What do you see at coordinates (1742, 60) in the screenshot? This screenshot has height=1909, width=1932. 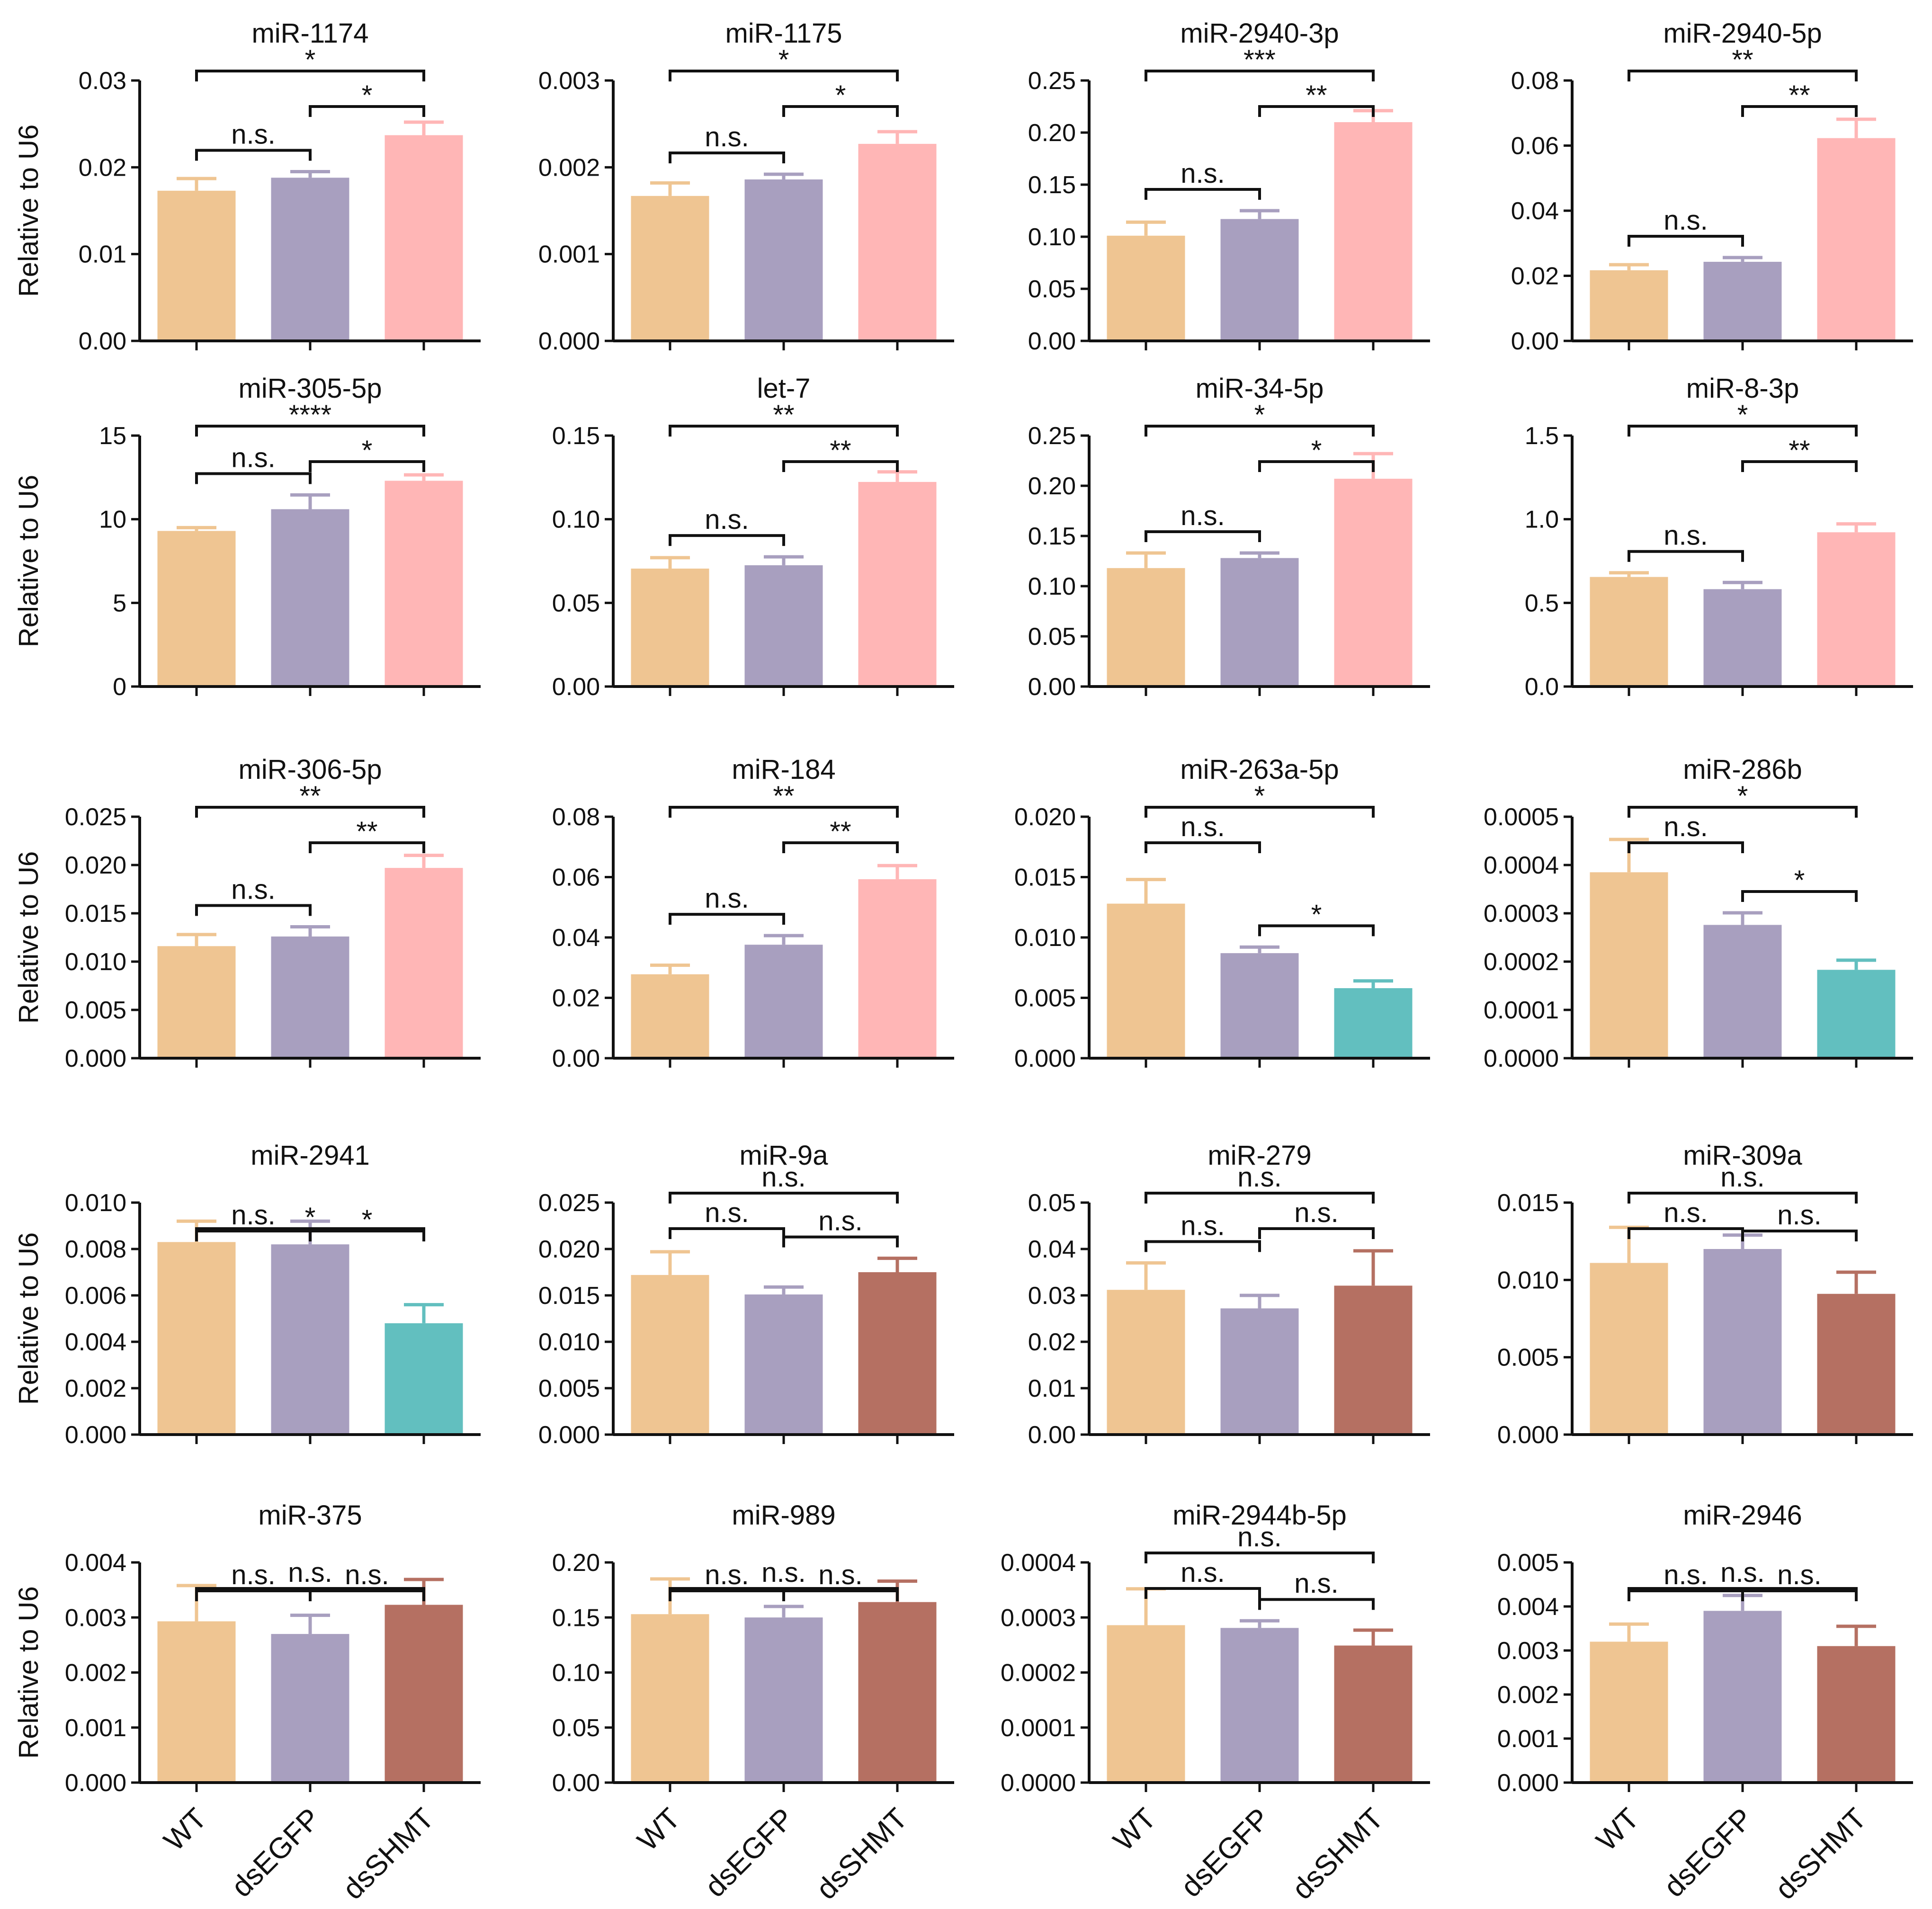 I see `sig-label: **` at bounding box center [1742, 60].